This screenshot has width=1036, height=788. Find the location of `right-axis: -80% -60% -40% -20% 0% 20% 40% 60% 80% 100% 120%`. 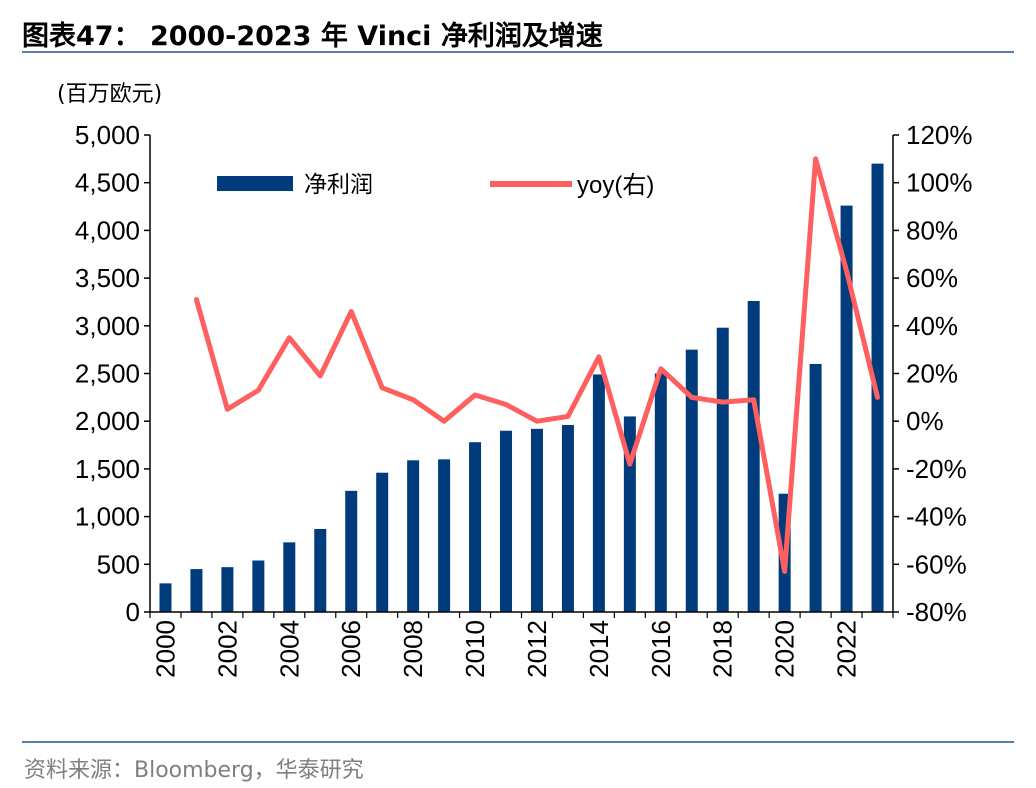

right-axis: -80% -60% -40% -20% 0% 20% 40% 60% 80% 100% 120% is located at coordinates (932, 373).